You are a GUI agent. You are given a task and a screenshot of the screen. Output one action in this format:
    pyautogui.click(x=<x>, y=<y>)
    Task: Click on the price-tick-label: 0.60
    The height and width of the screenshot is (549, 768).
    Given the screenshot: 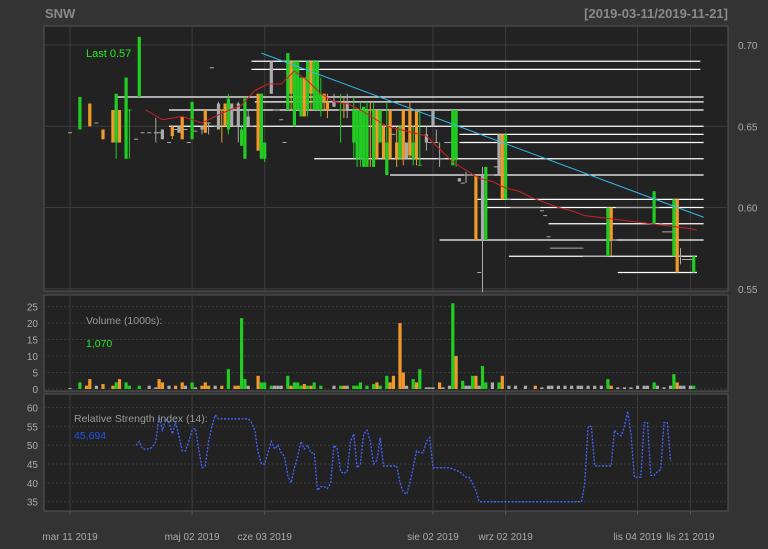 What is the action you would take?
    pyautogui.click(x=748, y=209)
    